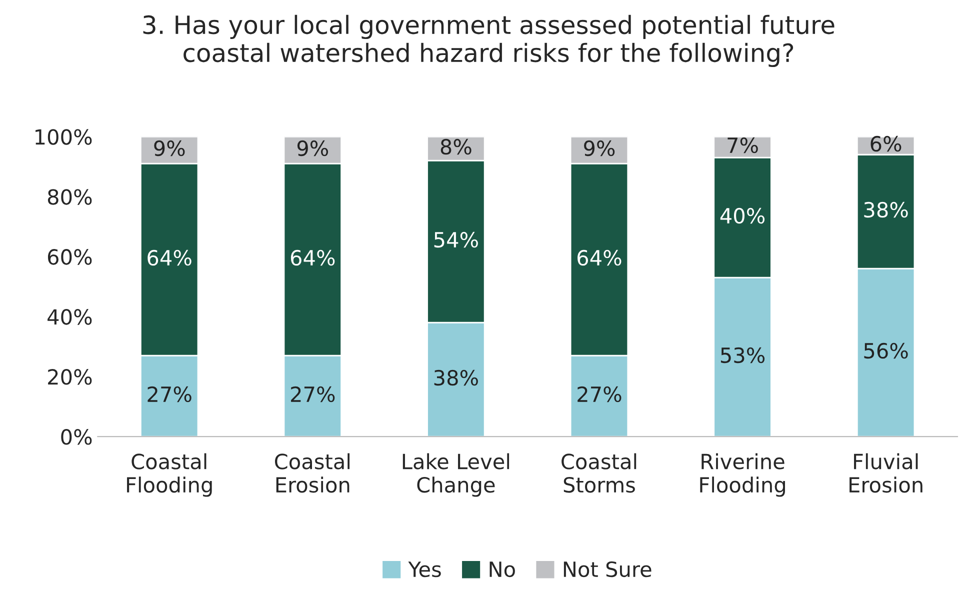 Image resolution: width=977 pixels, height=594 pixels. I want to click on data-label: 6%, so click(886, 144).